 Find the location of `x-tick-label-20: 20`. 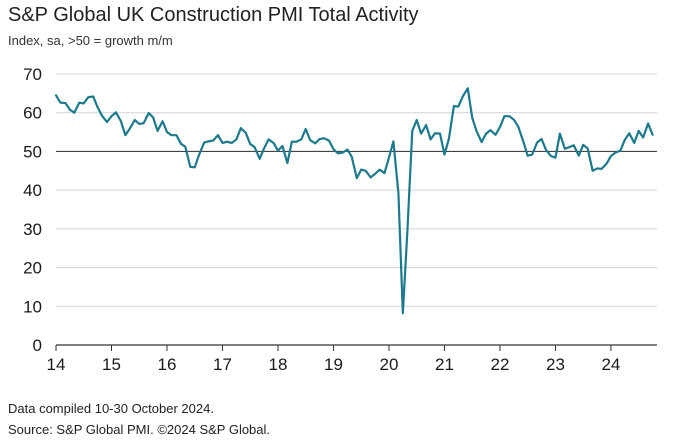

x-tick-label-20: 20 is located at coordinates (389, 364).